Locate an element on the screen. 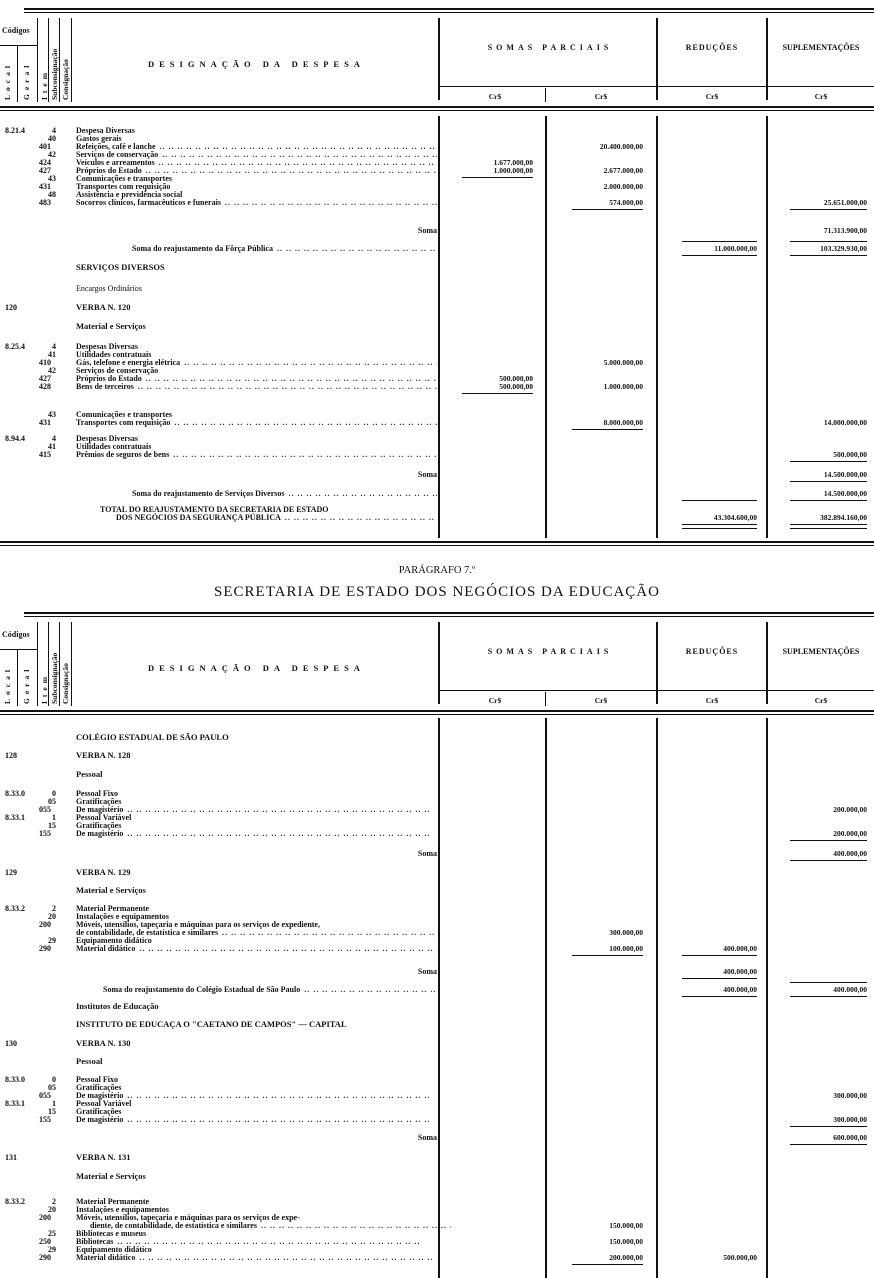 The width and height of the screenshot is (874, 1278). item-code: 428 is located at coordinates (45, 386).